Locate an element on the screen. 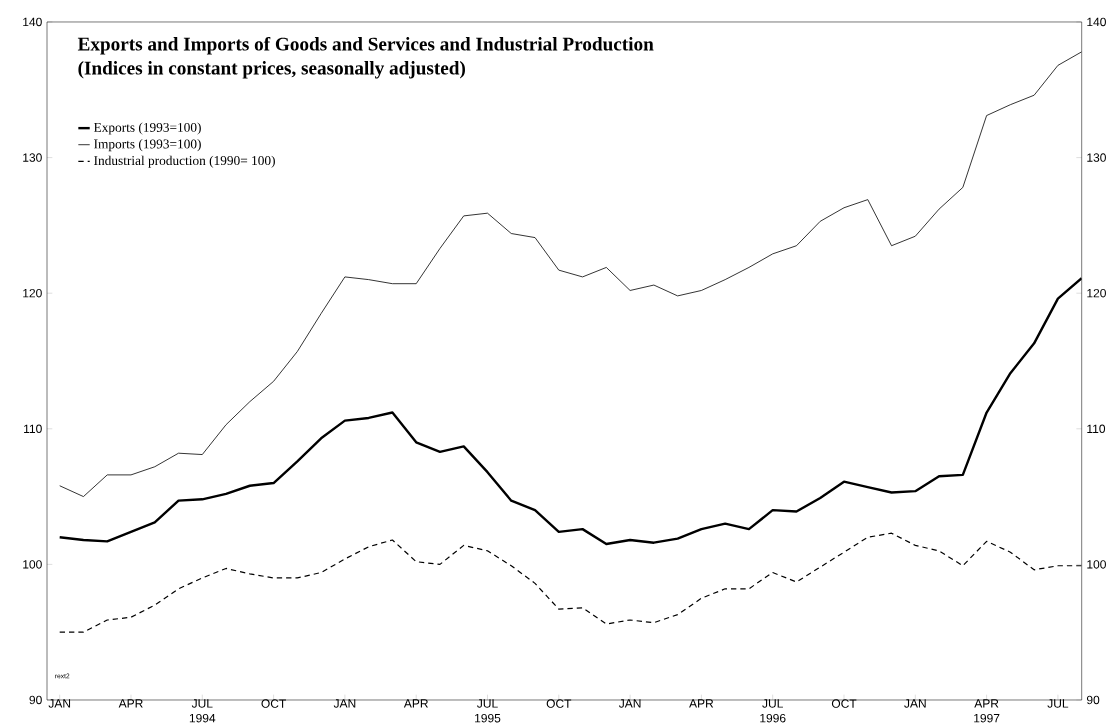 This screenshot has width=1110, height=723. y-tick-label: 120 is located at coordinates (32, 293).